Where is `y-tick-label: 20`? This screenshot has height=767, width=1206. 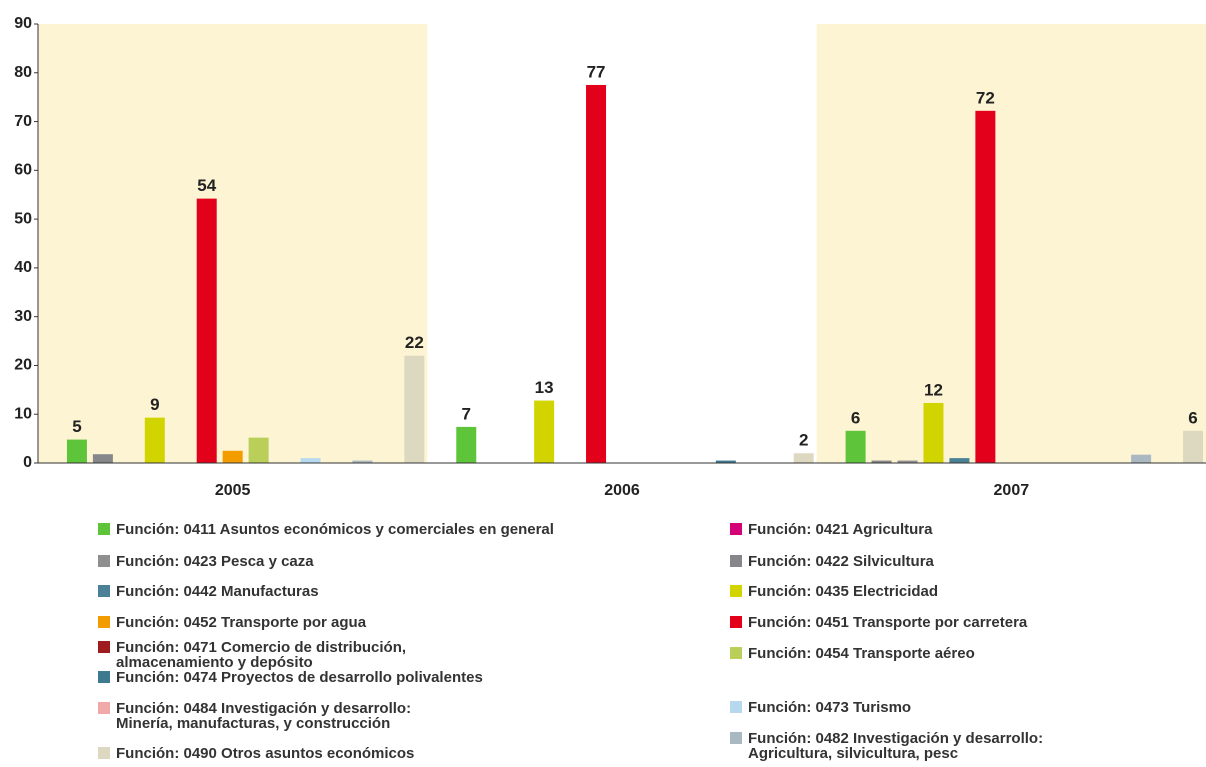 y-tick-label: 20 is located at coordinates (23, 365).